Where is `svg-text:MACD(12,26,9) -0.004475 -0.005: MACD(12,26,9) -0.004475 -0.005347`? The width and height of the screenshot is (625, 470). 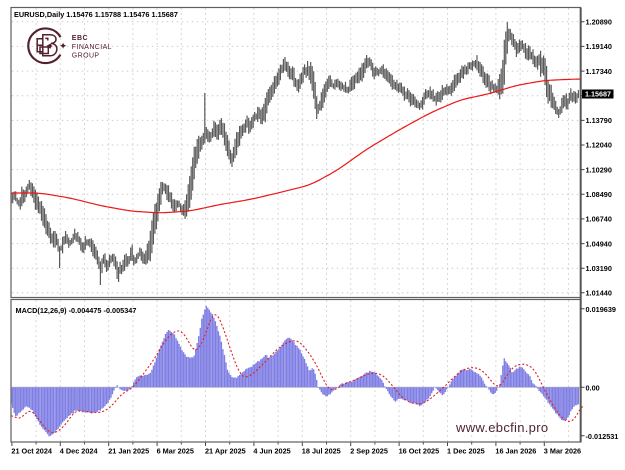
svg-text:MACD(12,26,9) -0.004475 -0.005: MACD(12,26,9) -0.004475 -0.005347 is located at coordinates (76, 310).